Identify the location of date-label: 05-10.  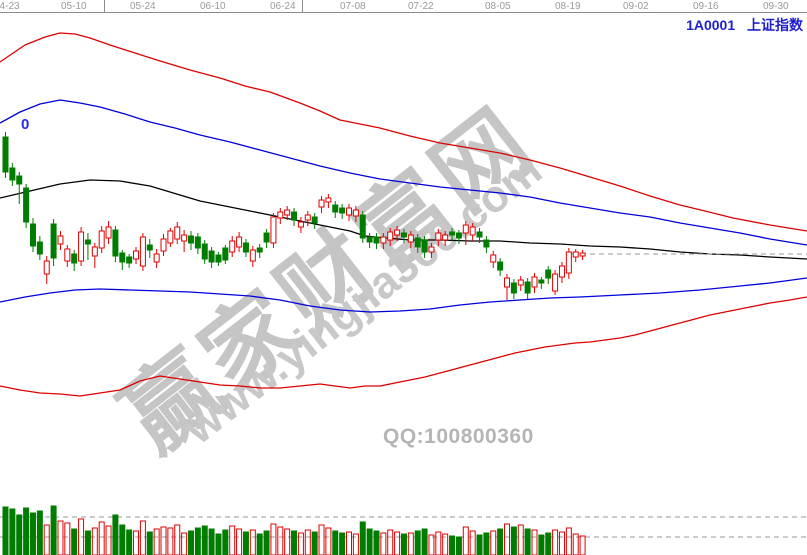
(74, 6).